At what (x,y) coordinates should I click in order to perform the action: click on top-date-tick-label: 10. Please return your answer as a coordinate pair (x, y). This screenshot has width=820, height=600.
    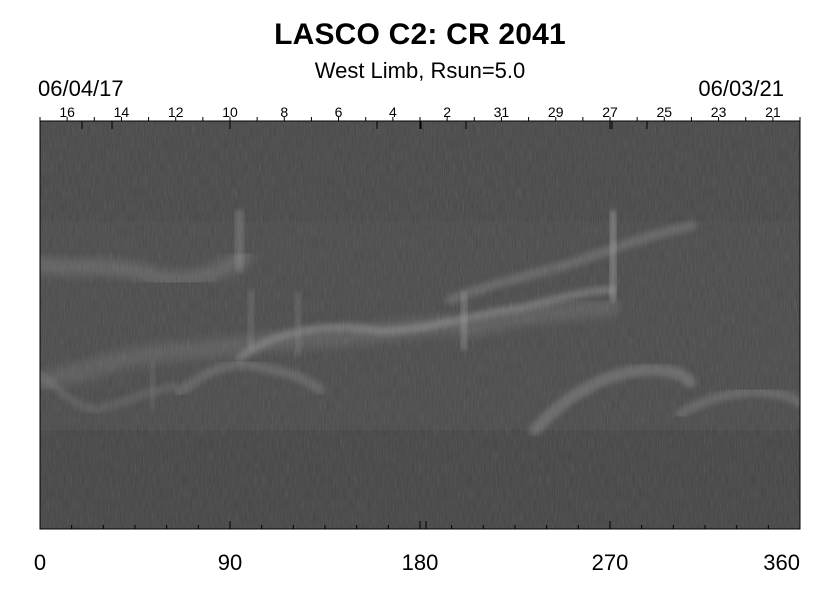
    Looking at the image, I should click on (230, 112).